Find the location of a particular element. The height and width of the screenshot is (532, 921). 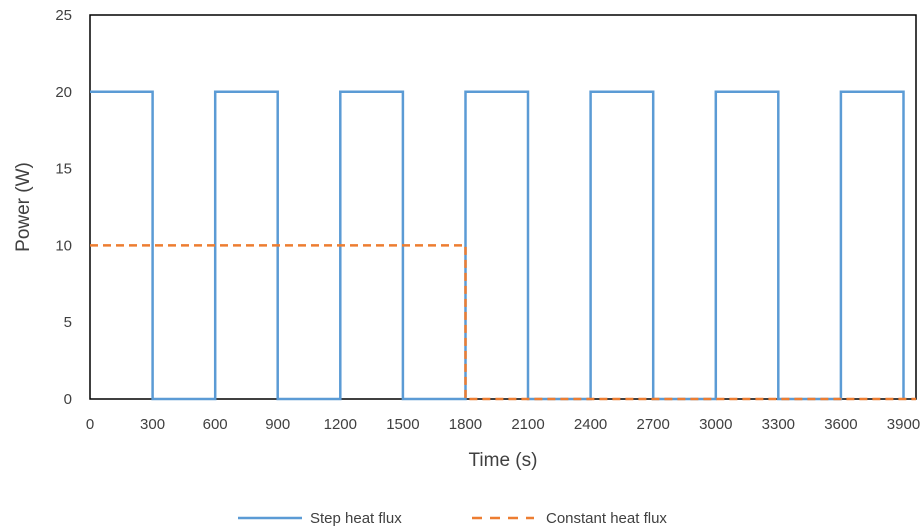

y-tick-label: 25 is located at coordinates (63, 15).